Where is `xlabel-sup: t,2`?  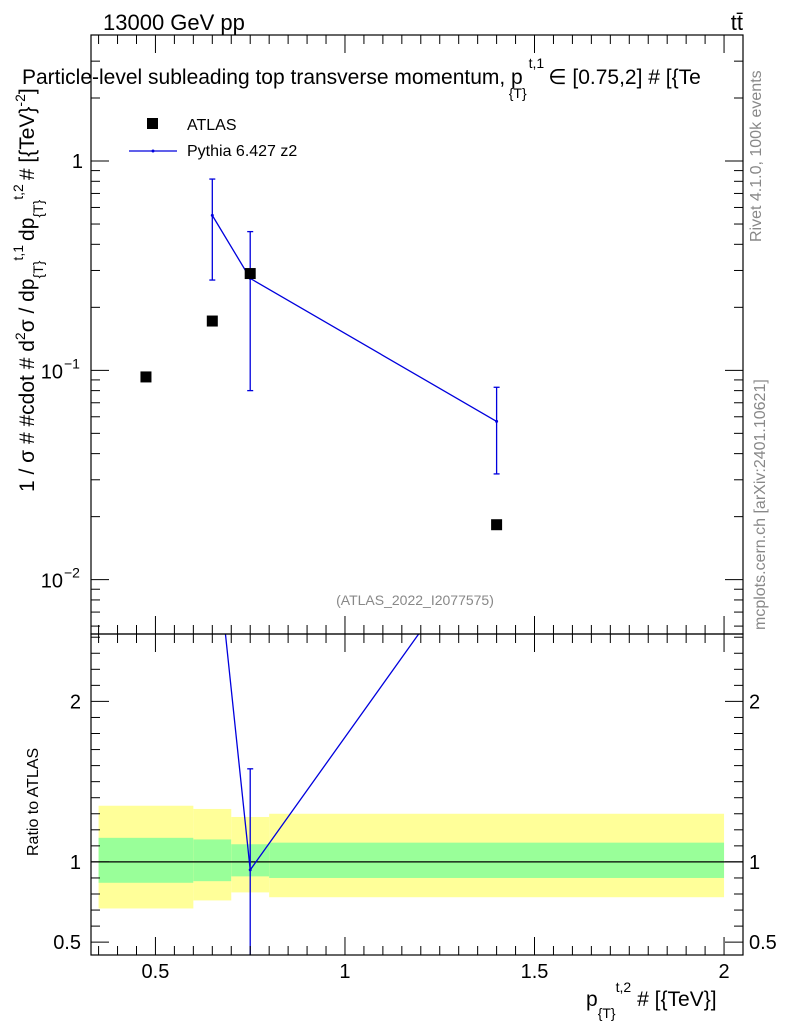 xlabel-sup: t,2 is located at coordinates (624, 987).